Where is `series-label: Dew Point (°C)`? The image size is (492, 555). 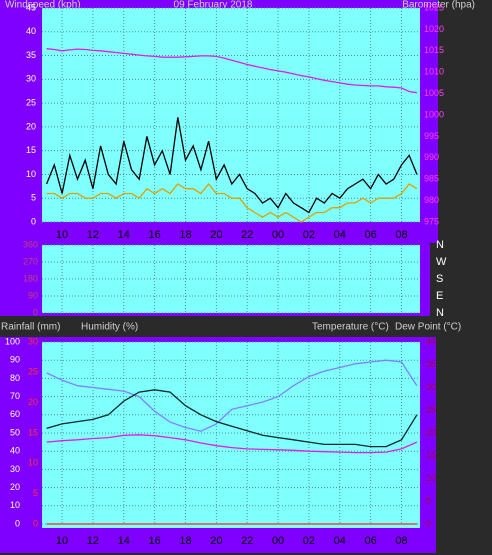 series-label: Dew Point (°C) is located at coordinates (428, 327).